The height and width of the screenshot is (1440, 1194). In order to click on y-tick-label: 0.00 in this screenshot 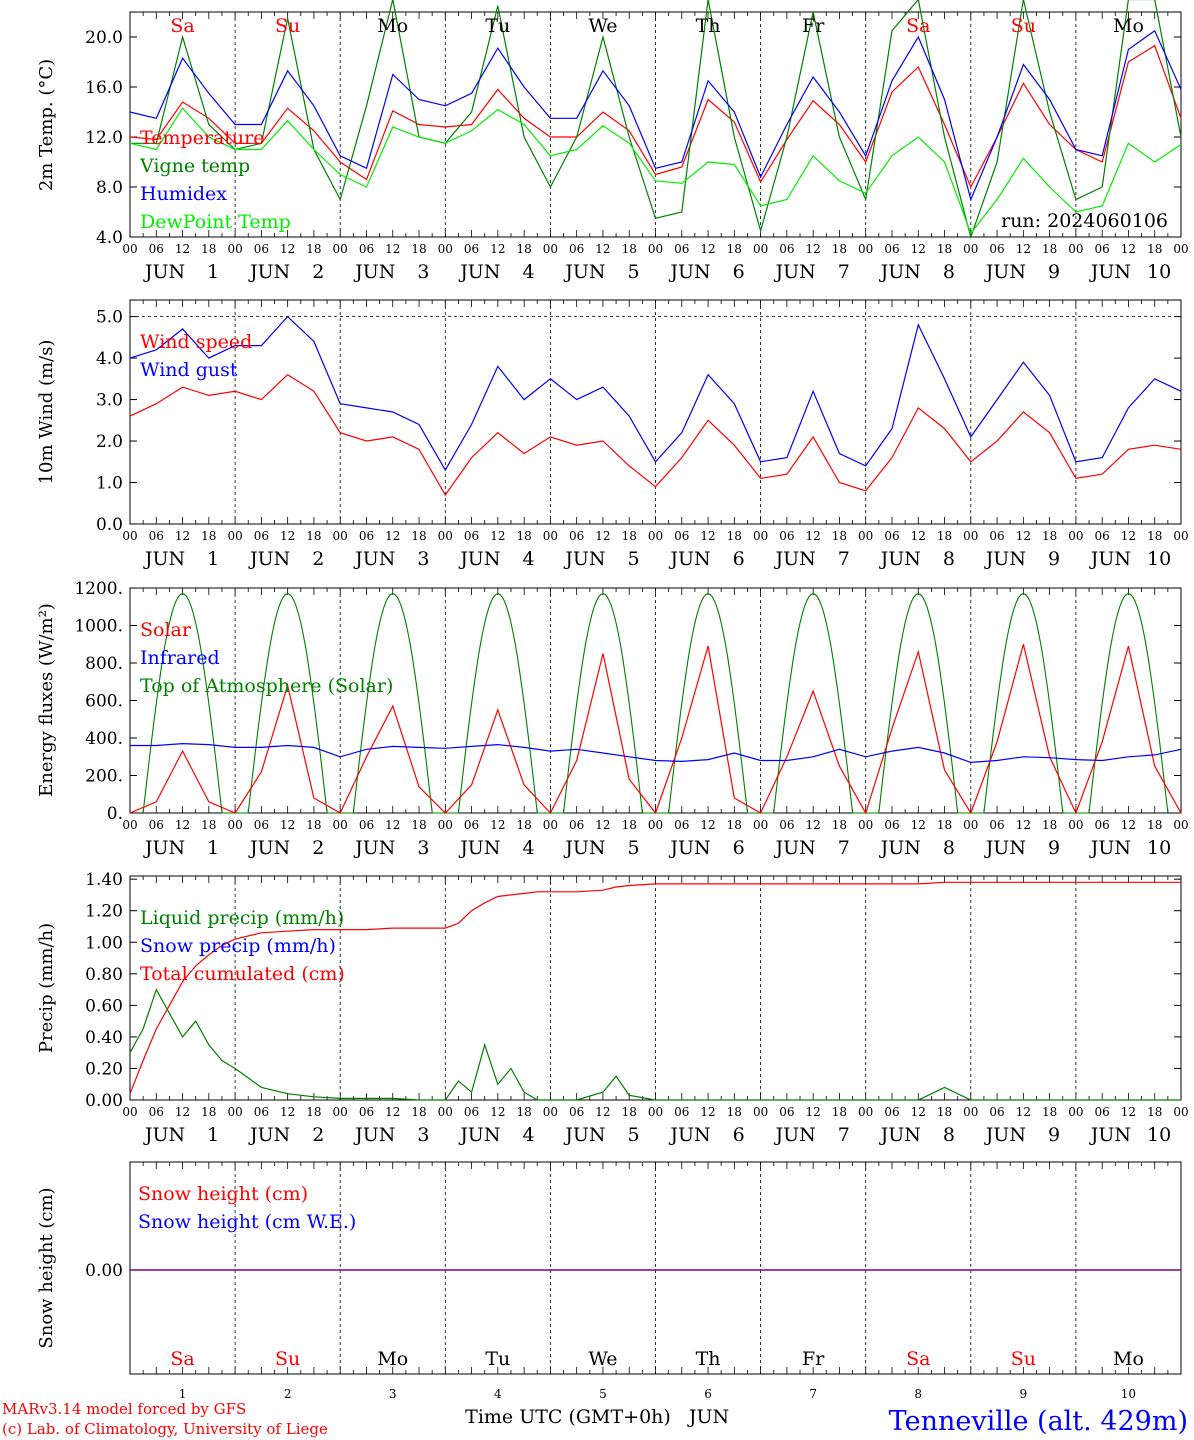, I will do `click(104, 1101)`.